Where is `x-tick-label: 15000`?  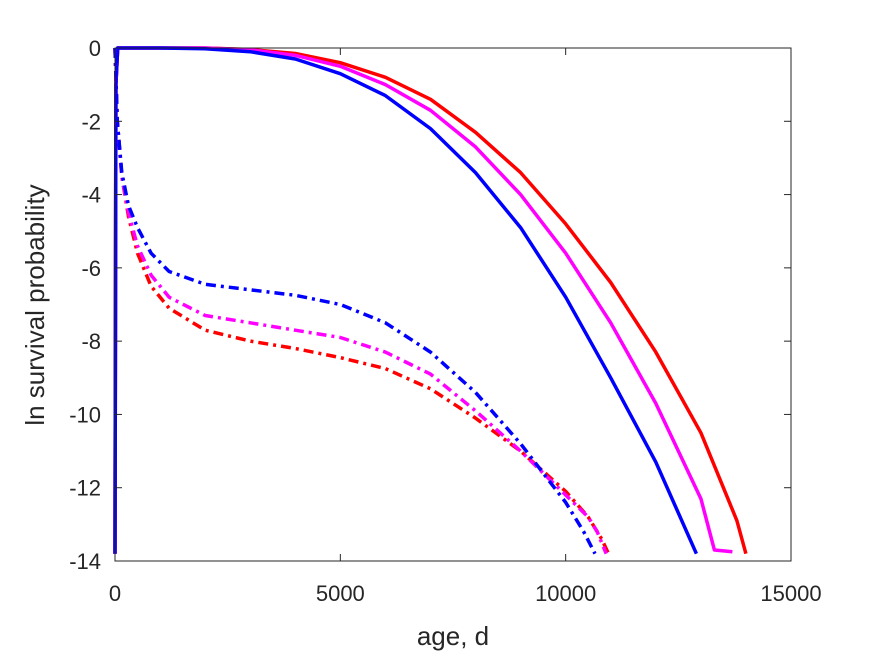 x-tick-label: 15000 is located at coordinates (790, 593).